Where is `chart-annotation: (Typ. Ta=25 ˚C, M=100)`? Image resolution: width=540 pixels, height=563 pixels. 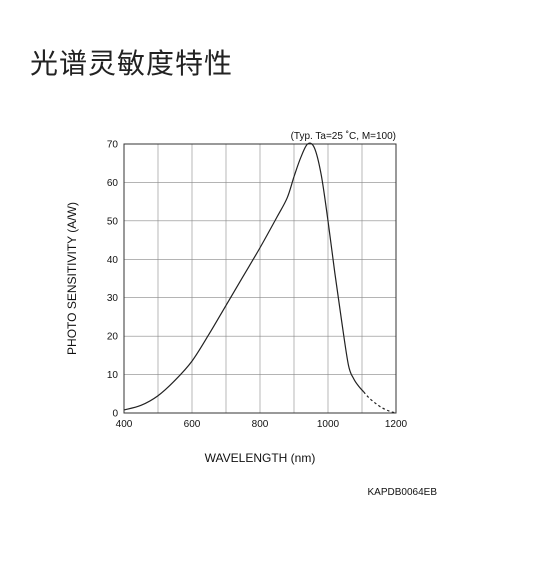 chart-annotation: (Typ. Ta=25 ˚C, M=100) is located at coordinates (343, 136).